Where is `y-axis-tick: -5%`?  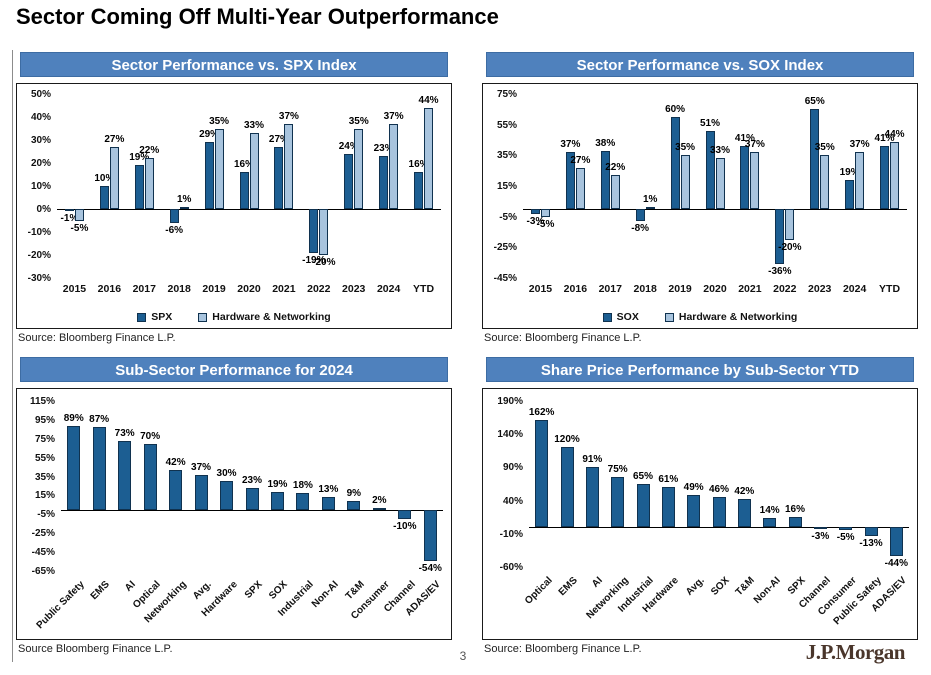 y-axis-tick: -5% is located at coordinates (46, 515).